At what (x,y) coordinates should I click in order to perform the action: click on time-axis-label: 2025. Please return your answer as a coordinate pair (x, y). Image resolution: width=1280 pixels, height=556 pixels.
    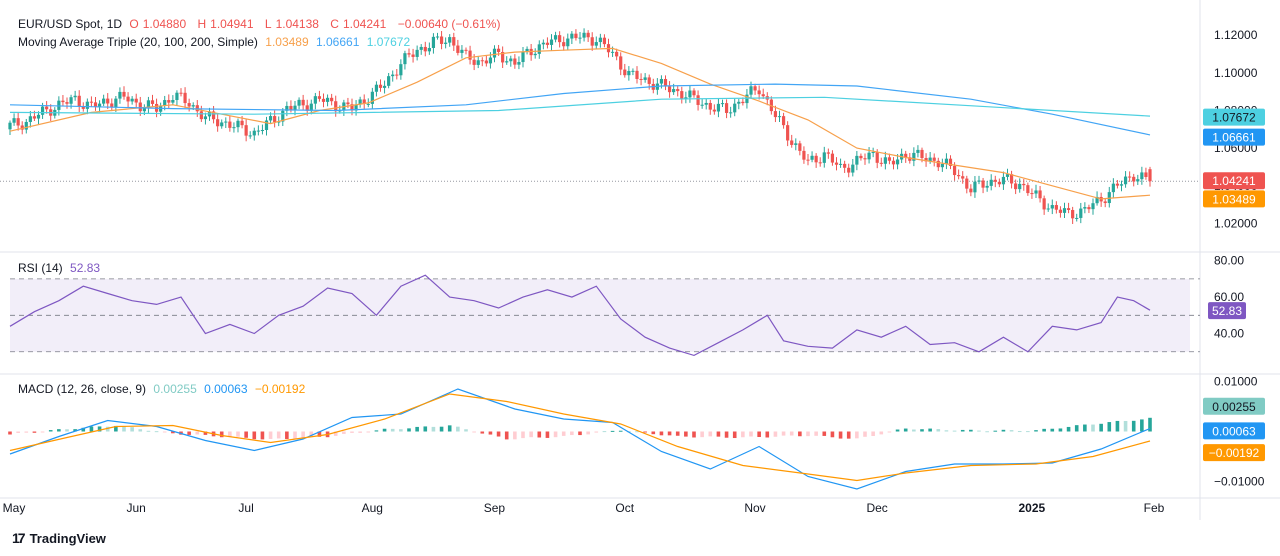
    Looking at the image, I should click on (1032, 508).